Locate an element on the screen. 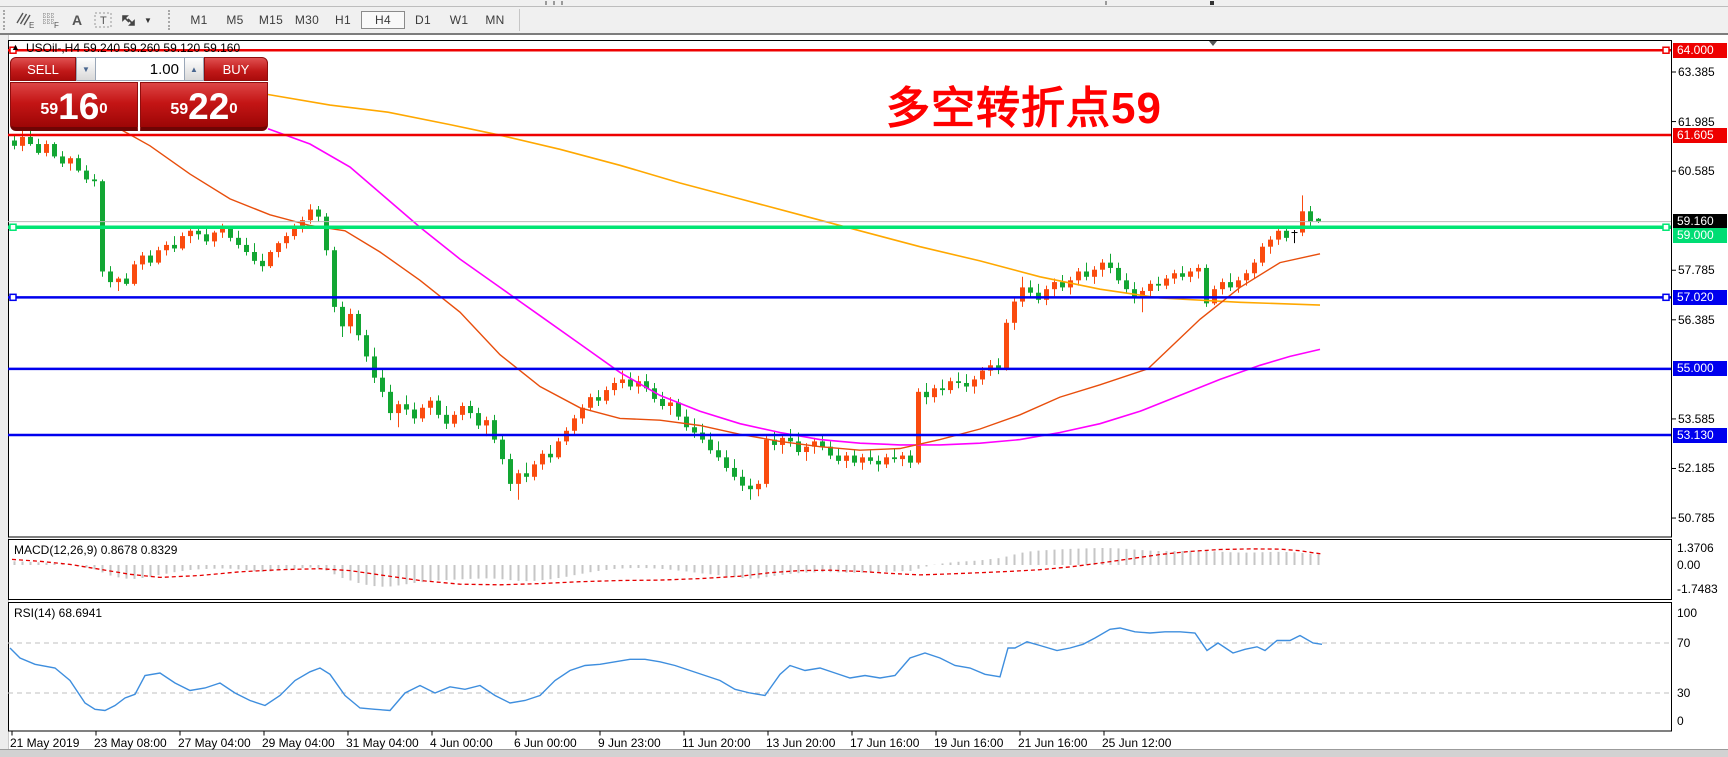 Image resolution: width=1728 pixels, height=757 pixels. volume-increase-button: ▲ is located at coordinates (194, 69).